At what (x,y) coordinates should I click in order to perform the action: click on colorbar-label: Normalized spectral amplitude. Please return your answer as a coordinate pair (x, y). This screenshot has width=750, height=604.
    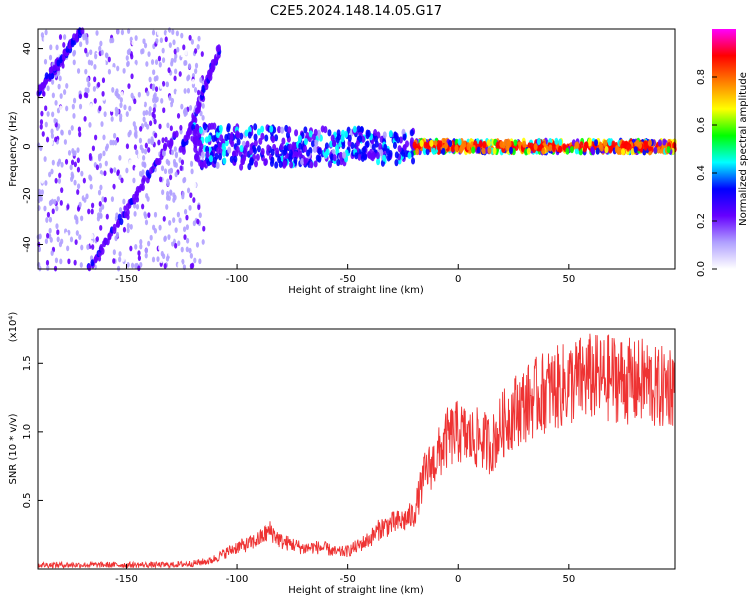
    Looking at the image, I should click on (743, 149).